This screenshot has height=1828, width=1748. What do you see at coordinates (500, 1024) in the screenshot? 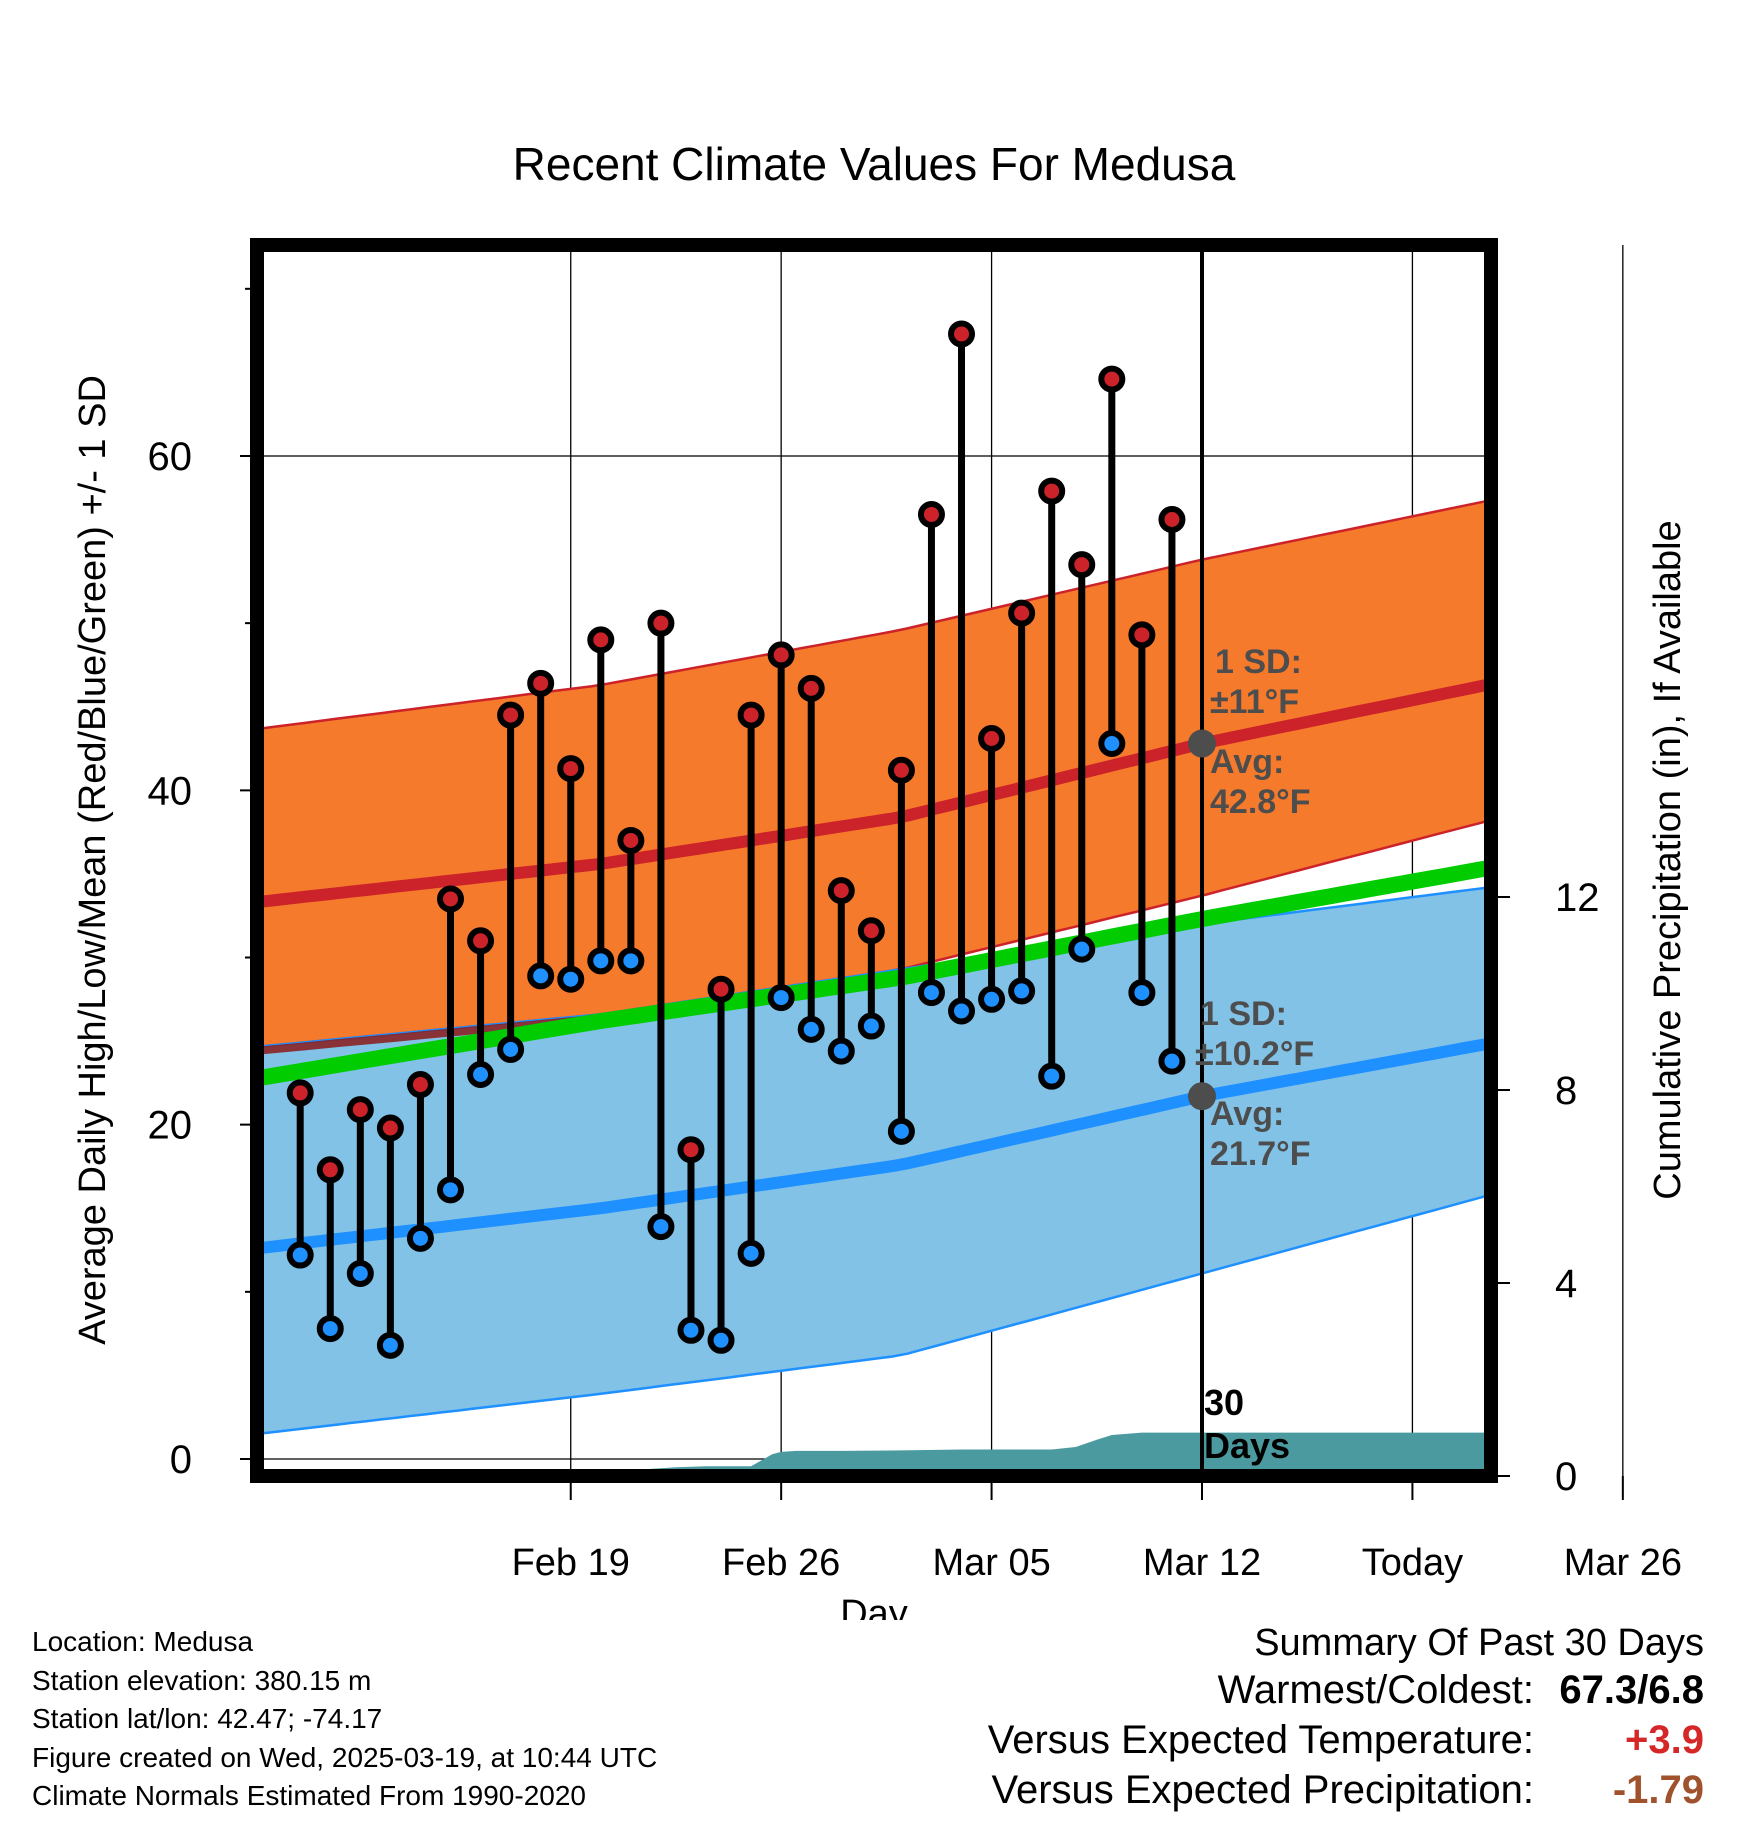
I see `band-overlap` at bounding box center [500, 1024].